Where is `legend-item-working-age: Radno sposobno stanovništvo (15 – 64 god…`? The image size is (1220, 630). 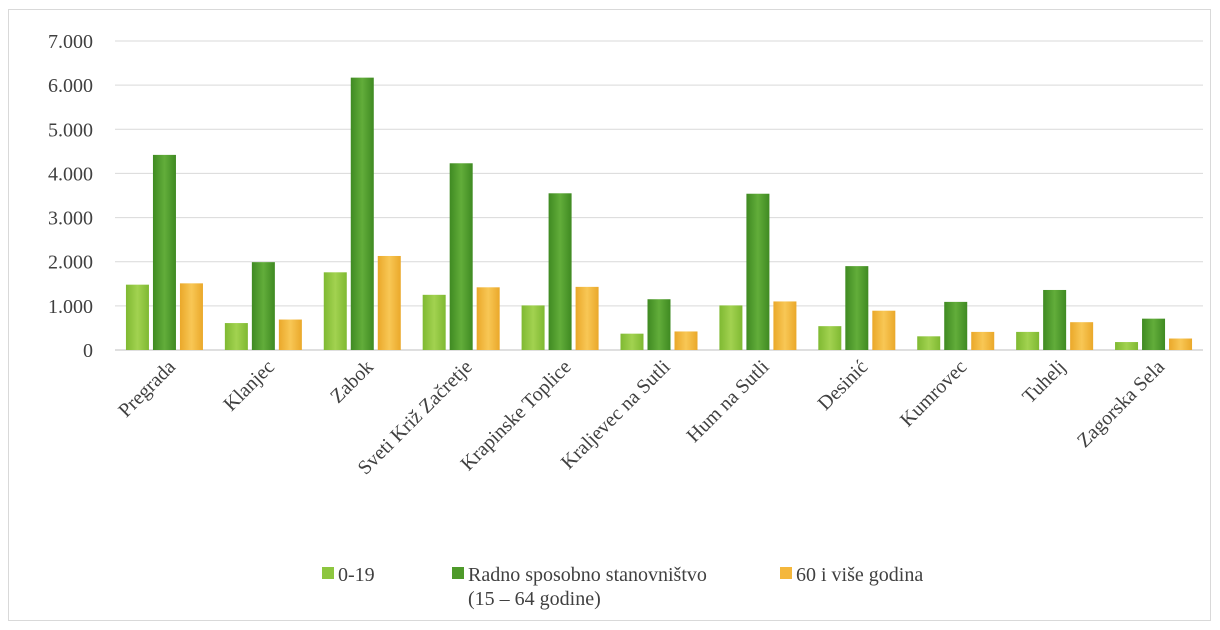
legend-item-working-age: Radno sposobno stanovništvo (15 – 64 god… is located at coordinates (579, 587).